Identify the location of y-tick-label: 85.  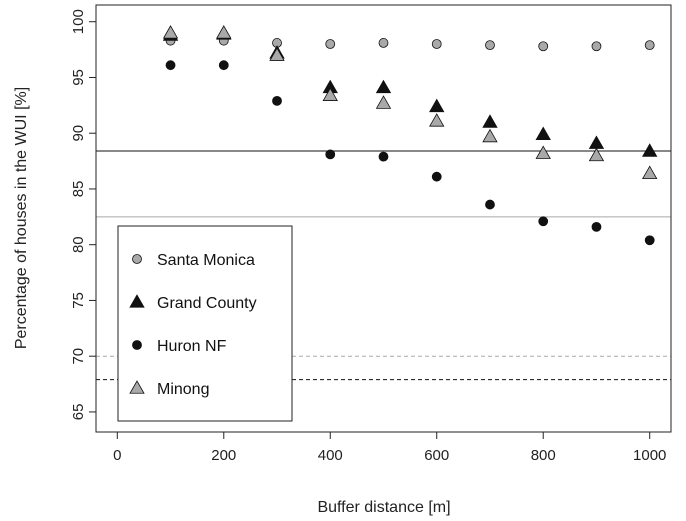
(78, 189).